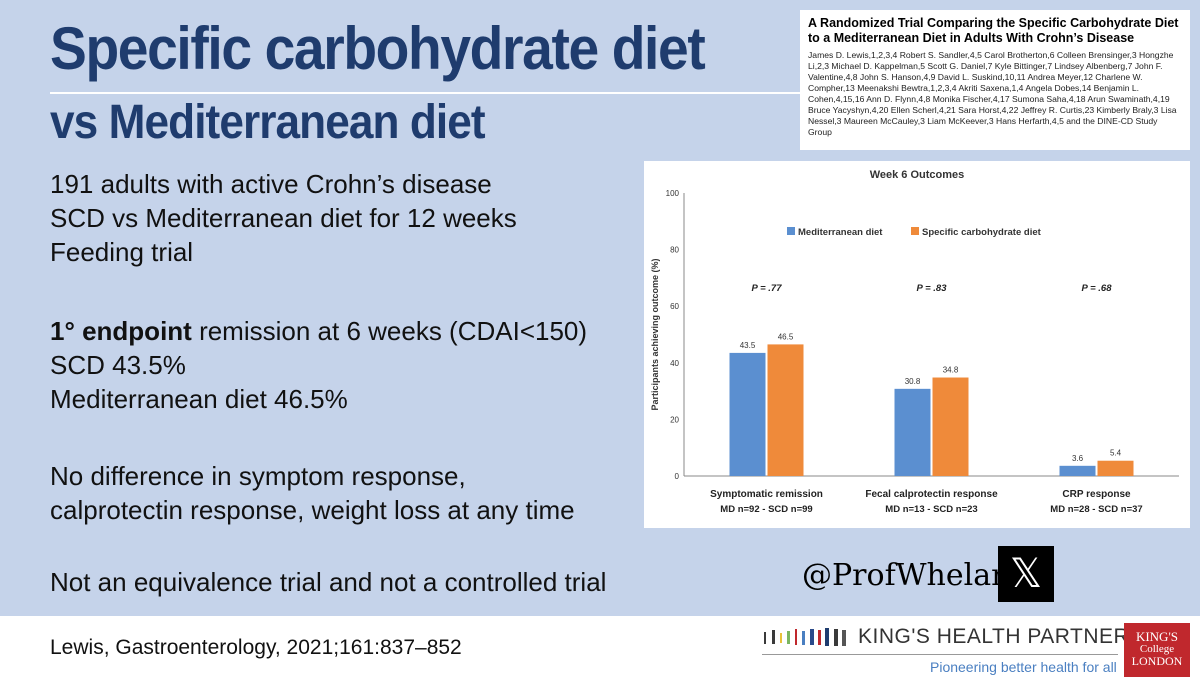 The height and width of the screenshot is (682, 1200). What do you see at coordinates (199, 399) in the screenshot?
I see `md-result: Mediterranean diet 46.5%` at bounding box center [199, 399].